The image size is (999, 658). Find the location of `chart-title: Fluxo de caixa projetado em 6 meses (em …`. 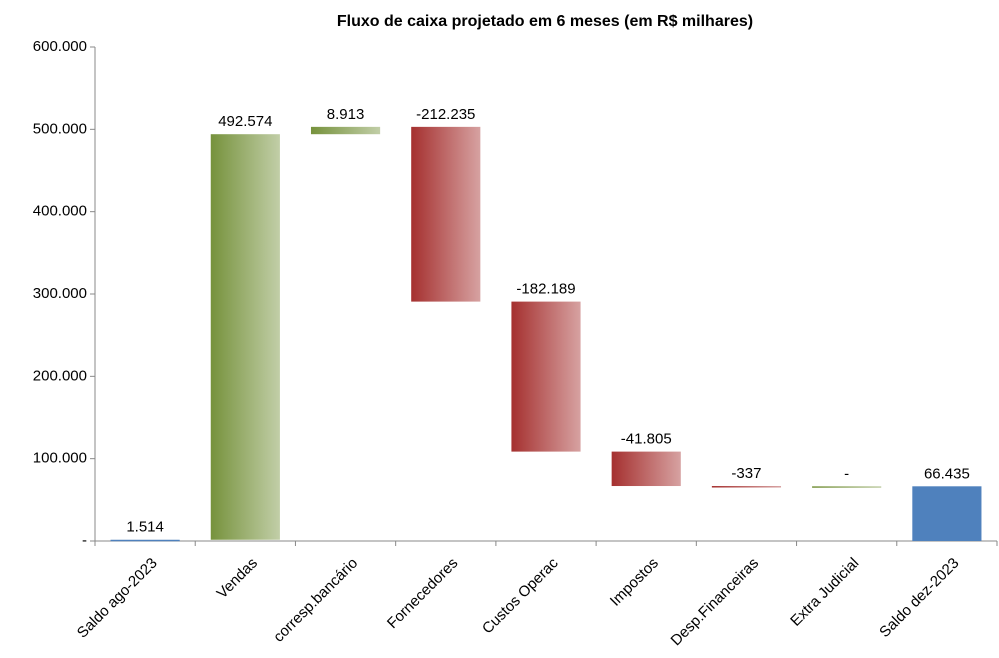

chart-title: Fluxo de caixa projetado em 6 meses (em … is located at coordinates (545, 21).